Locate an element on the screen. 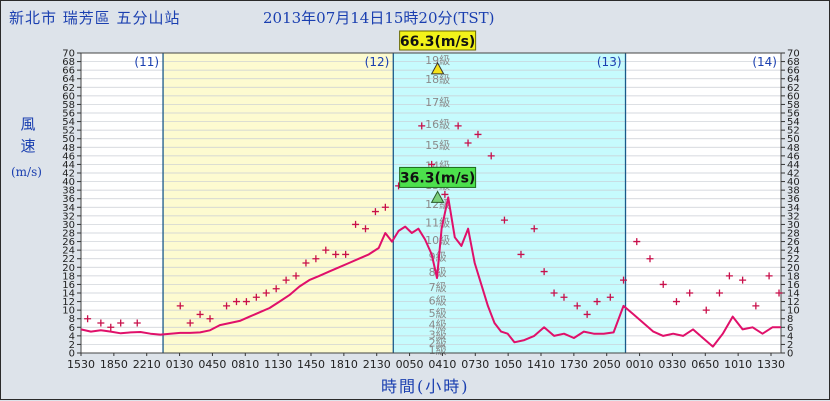 The height and width of the screenshot is (401, 830). current-marker is located at coordinates (437, 196).